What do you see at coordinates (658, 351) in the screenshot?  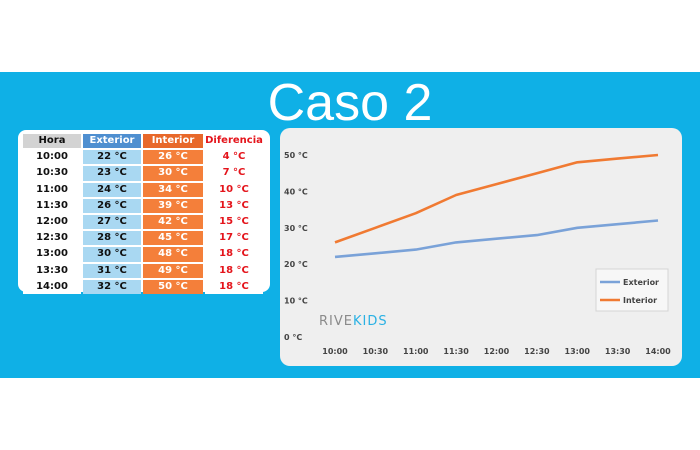 I see `x-tick-label: 14:00` at bounding box center [658, 351].